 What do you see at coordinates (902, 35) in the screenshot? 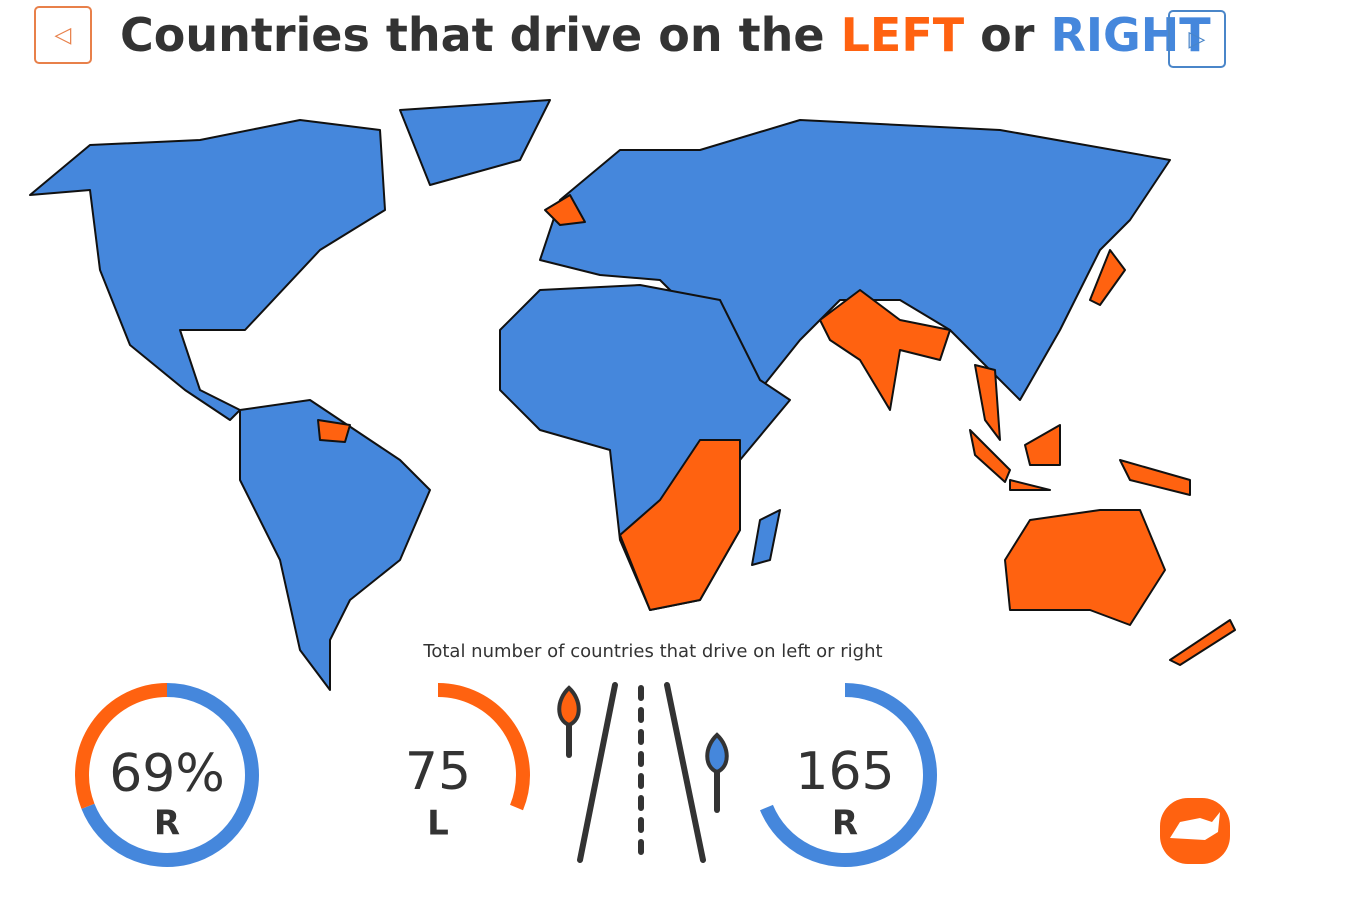
I see `title-left: LEFT` at bounding box center [902, 35].